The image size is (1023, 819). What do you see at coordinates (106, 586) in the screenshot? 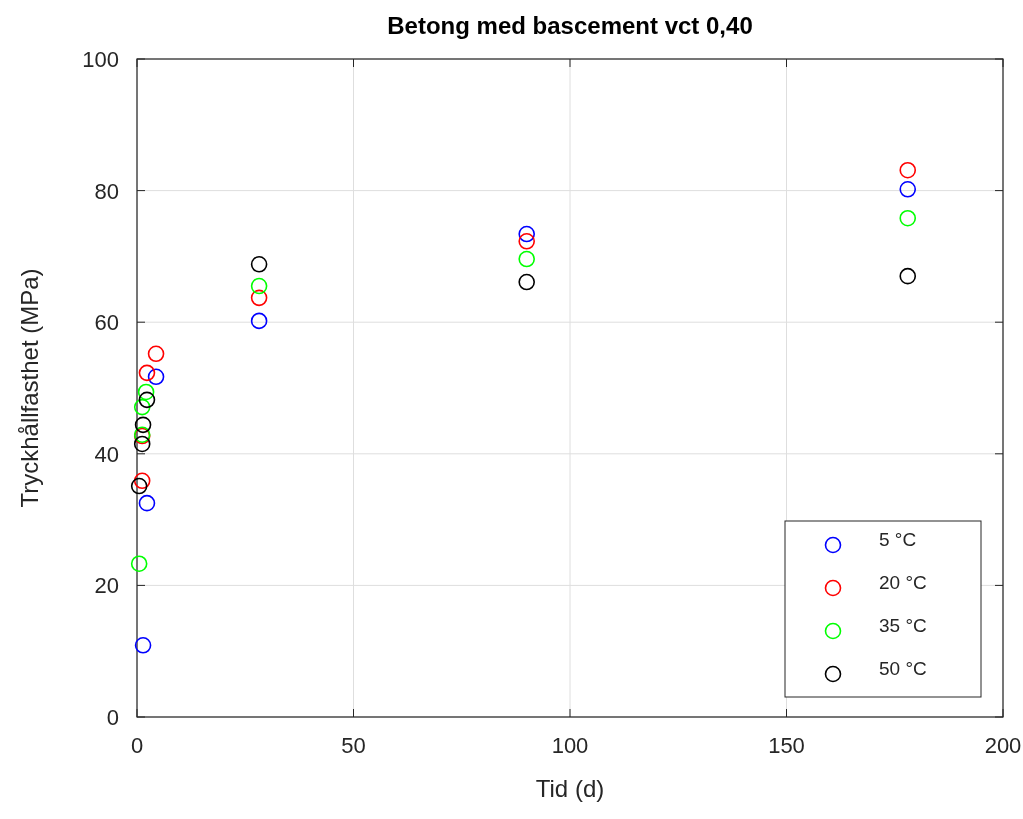
I see `y-tick-label: 20` at bounding box center [106, 586].